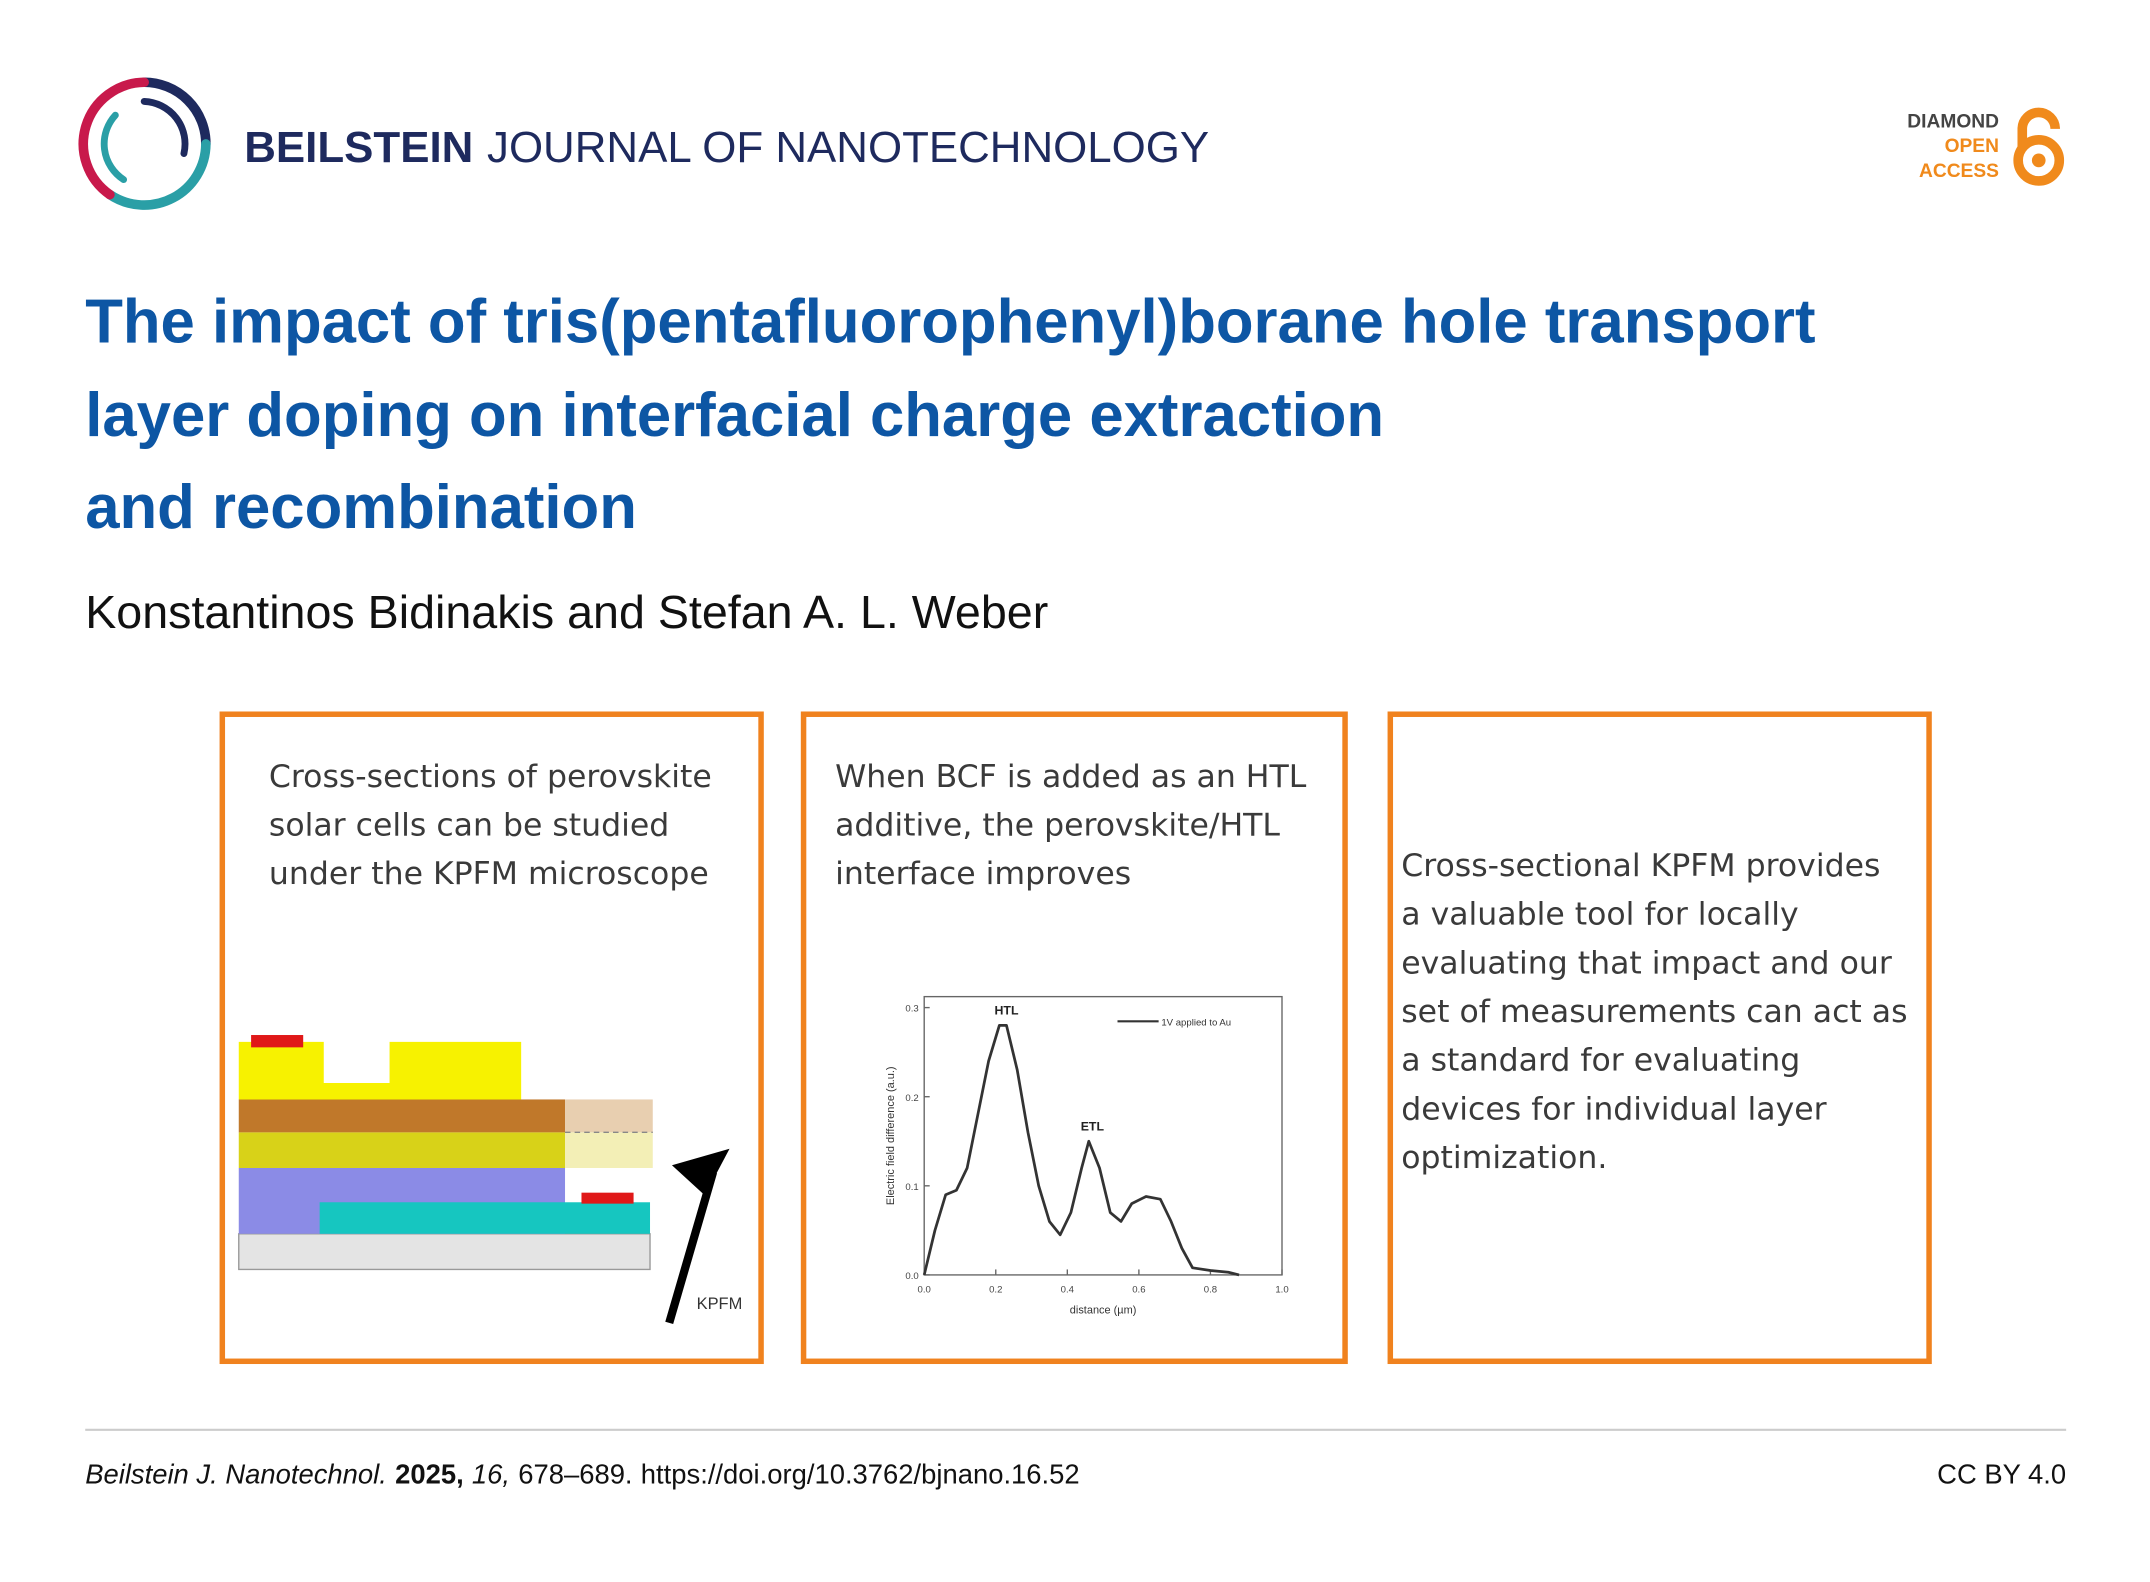 This screenshot has height=1582, width=2150. What do you see at coordinates (1196, 1022) in the screenshot?
I see `legend-label: 1V applied to Au` at bounding box center [1196, 1022].